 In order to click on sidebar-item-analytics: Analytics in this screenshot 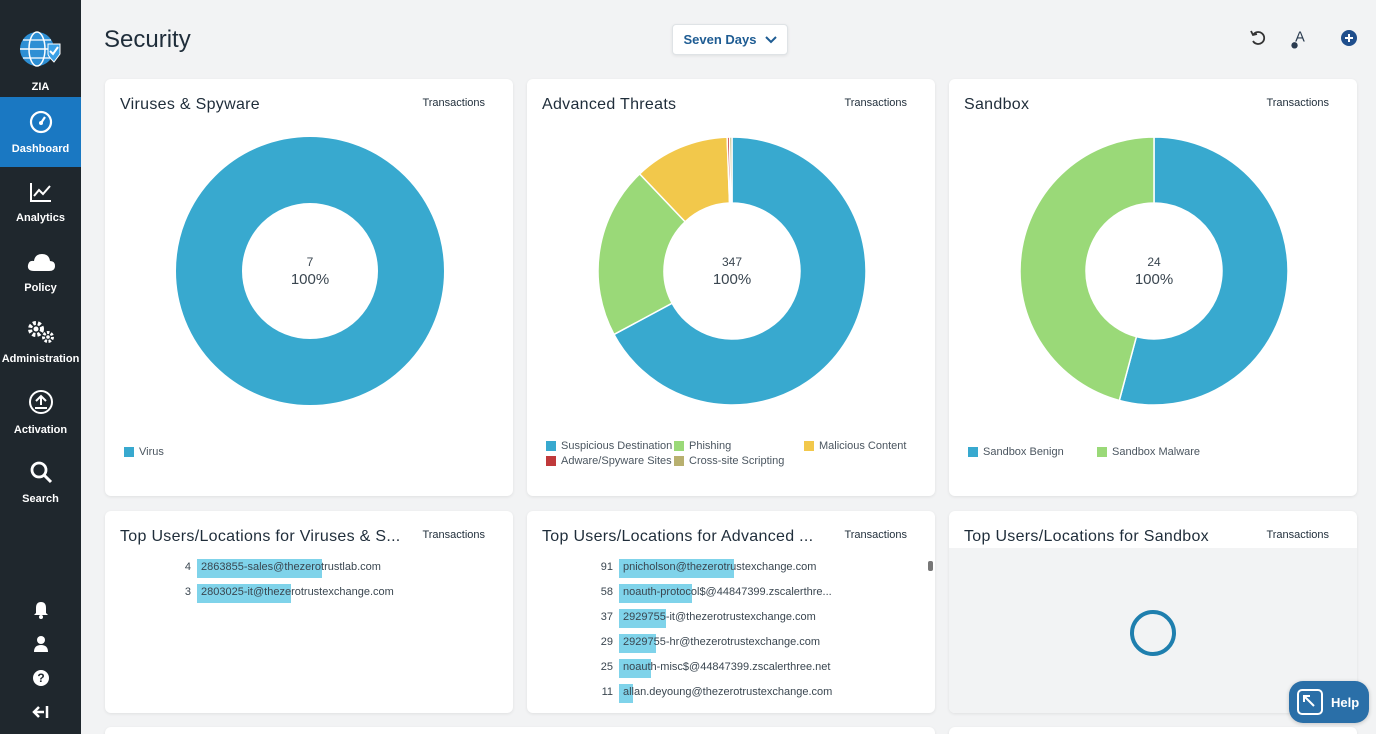, I will do `click(40, 202)`.